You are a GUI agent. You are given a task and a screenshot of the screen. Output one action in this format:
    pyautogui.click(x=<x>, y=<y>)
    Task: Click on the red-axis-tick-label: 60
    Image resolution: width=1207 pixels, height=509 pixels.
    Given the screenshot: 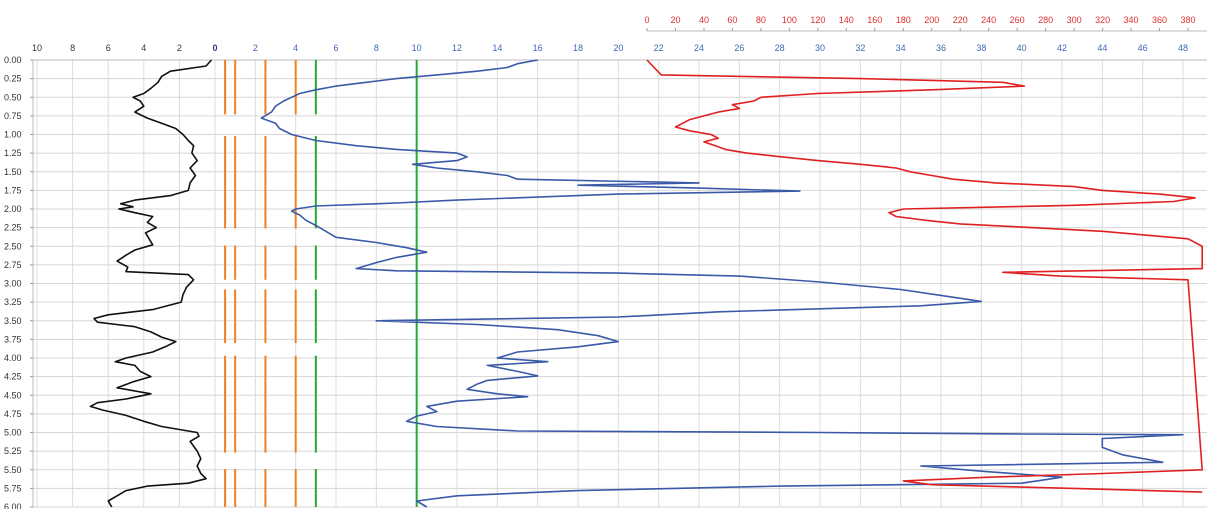 What is the action you would take?
    pyautogui.click(x=732, y=20)
    